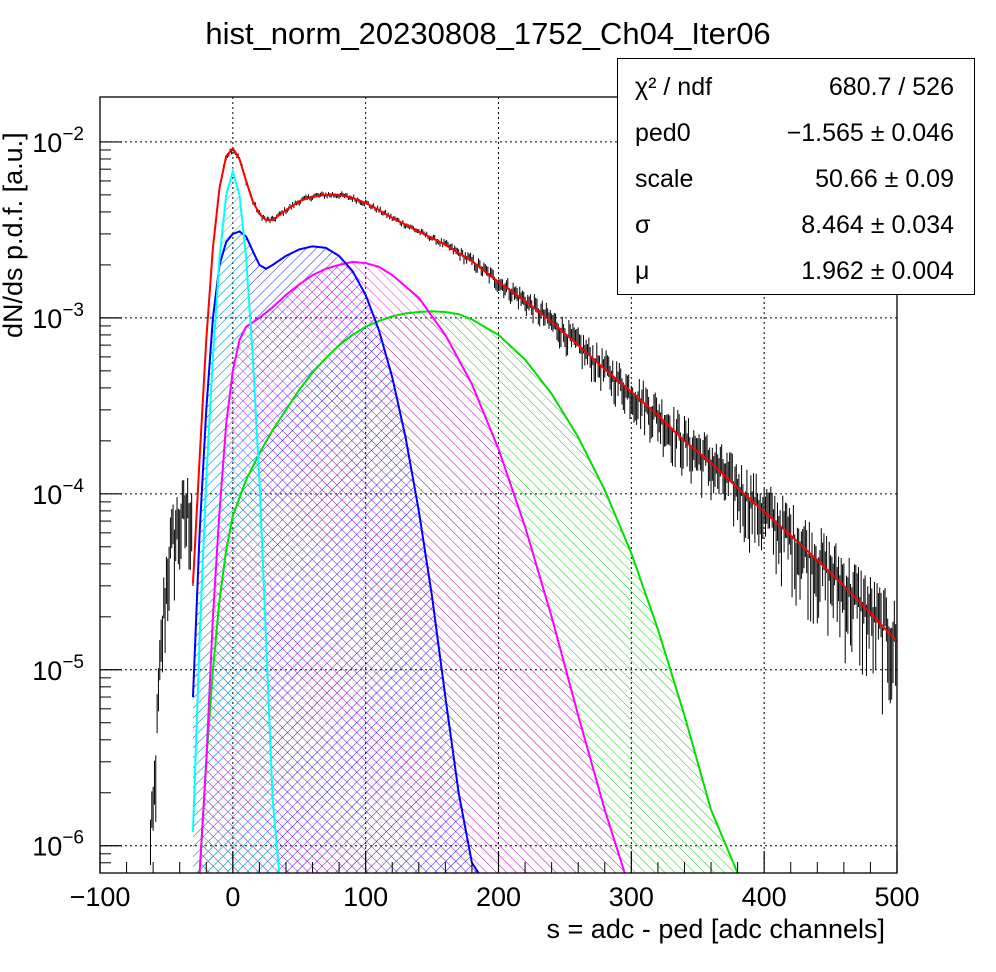 The image size is (996, 972). Describe the element at coordinates (870, 133) in the screenshot. I see `stats-value-ped0: −1.565 ± 0.046` at that location.